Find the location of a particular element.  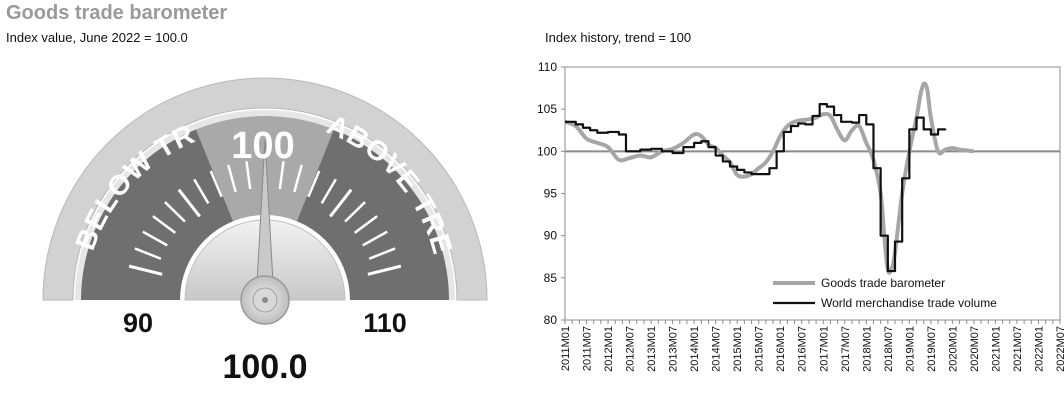

gauge-min-label: 90 is located at coordinates (138, 323).